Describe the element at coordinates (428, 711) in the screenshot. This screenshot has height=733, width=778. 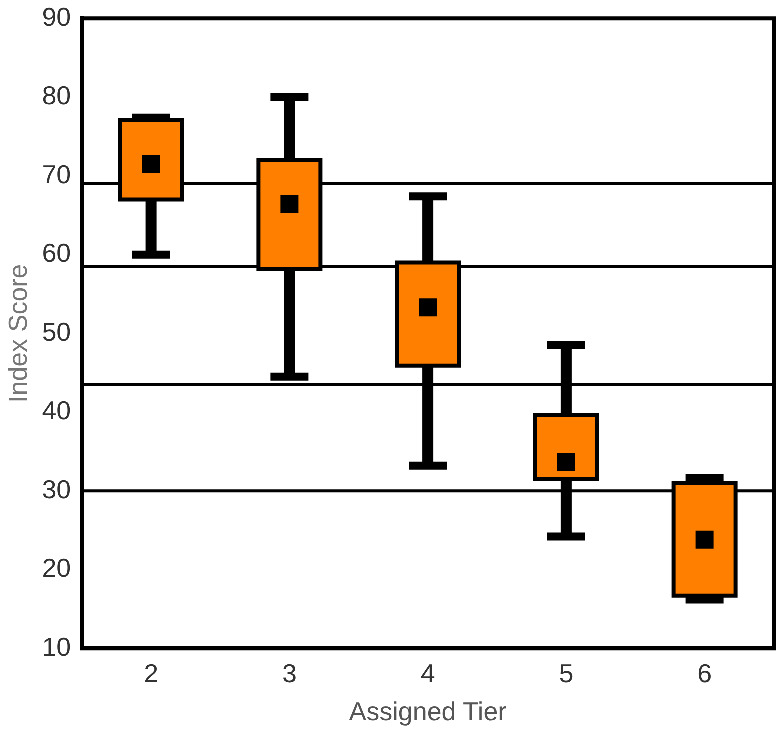
I see `x-axis-title: Assigned Tier` at that location.